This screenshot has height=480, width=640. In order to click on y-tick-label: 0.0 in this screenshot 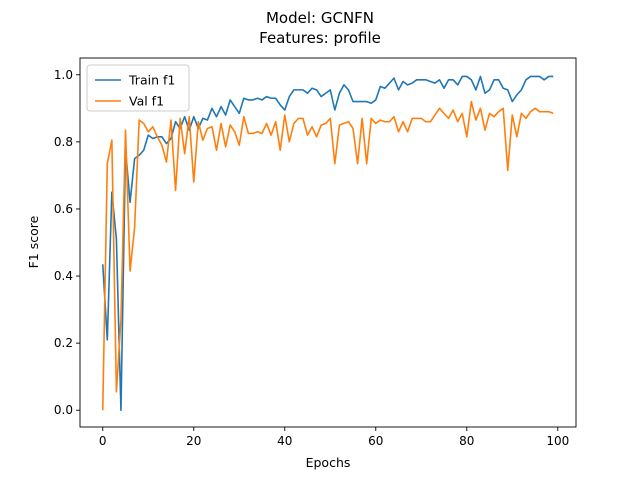, I will do `click(63, 410)`.